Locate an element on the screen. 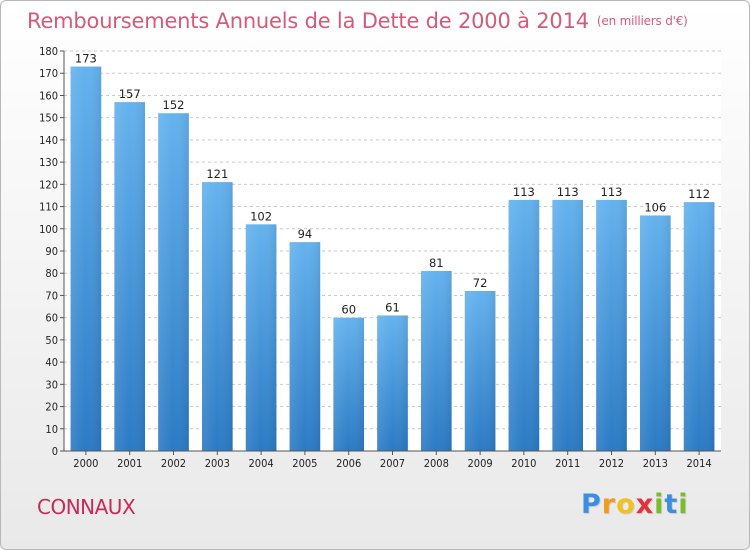  bar-shine-2001 is located at coordinates (130, 276).